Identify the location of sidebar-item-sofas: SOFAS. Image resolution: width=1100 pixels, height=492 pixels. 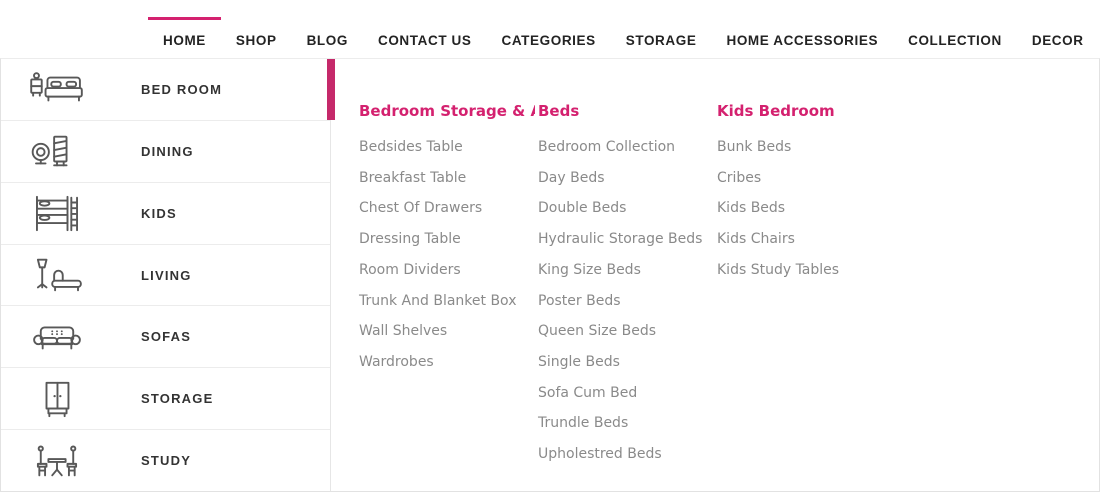
(165, 337).